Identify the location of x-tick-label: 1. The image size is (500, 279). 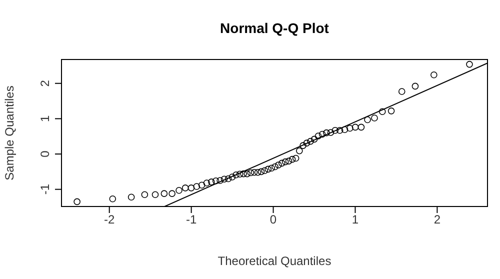
(355, 219).